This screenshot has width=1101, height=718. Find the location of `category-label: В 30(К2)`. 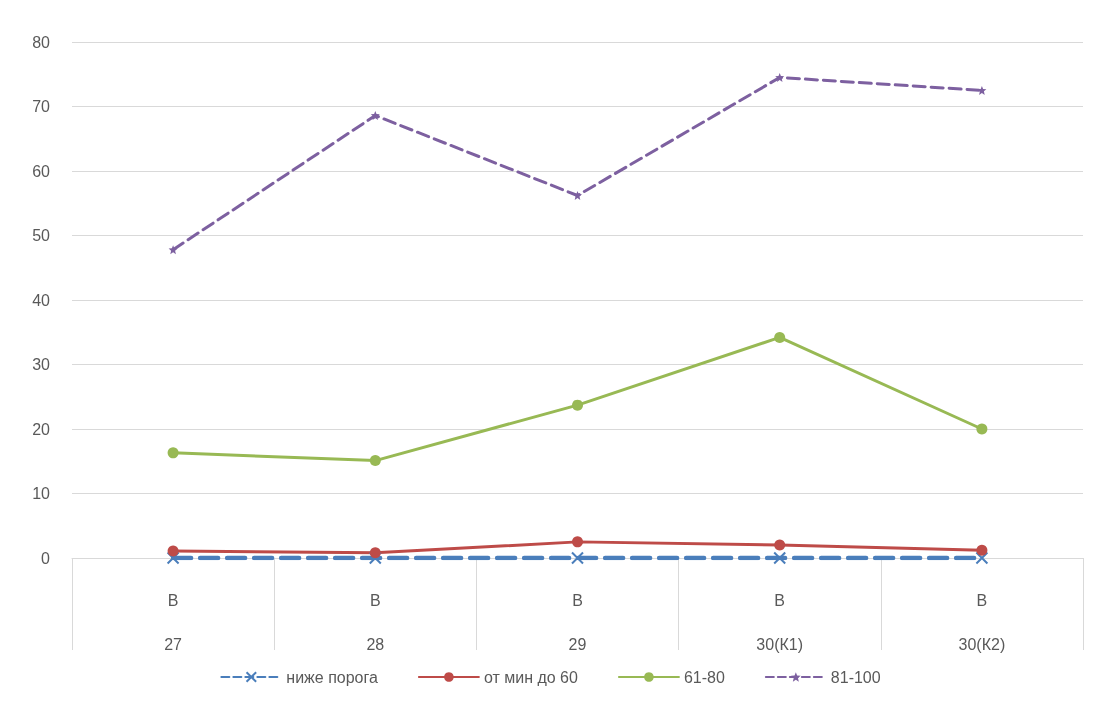

category-label: В 30(К2) is located at coordinates (982, 622).